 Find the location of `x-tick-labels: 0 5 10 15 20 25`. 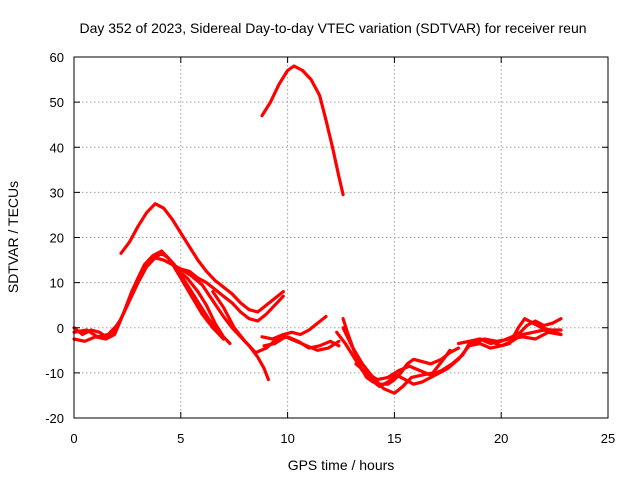

x-tick-labels: 0 5 10 15 20 25 is located at coordinates (342, 438).